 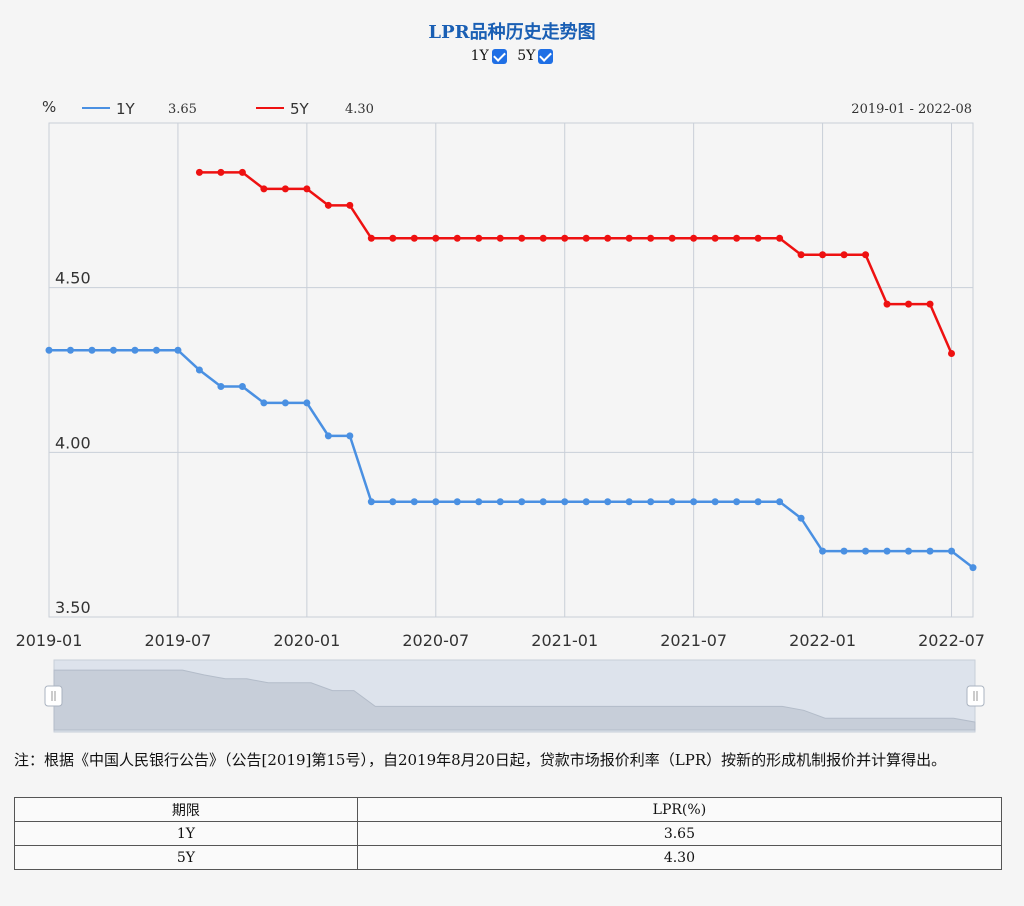 What do you see at coordinates (546, 56) in the screenshot?
I see `checkbox-5y` at bounding box center [546, 56].